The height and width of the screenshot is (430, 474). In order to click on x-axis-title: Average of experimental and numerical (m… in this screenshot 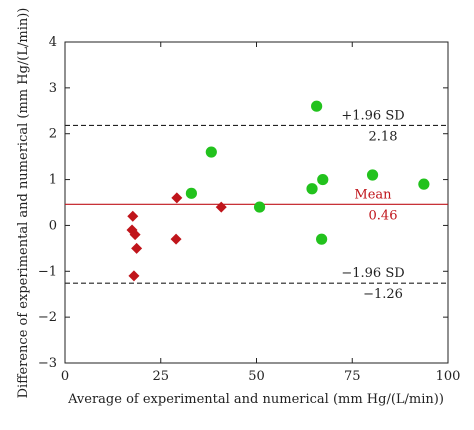, I will do `click(255, 399)`.